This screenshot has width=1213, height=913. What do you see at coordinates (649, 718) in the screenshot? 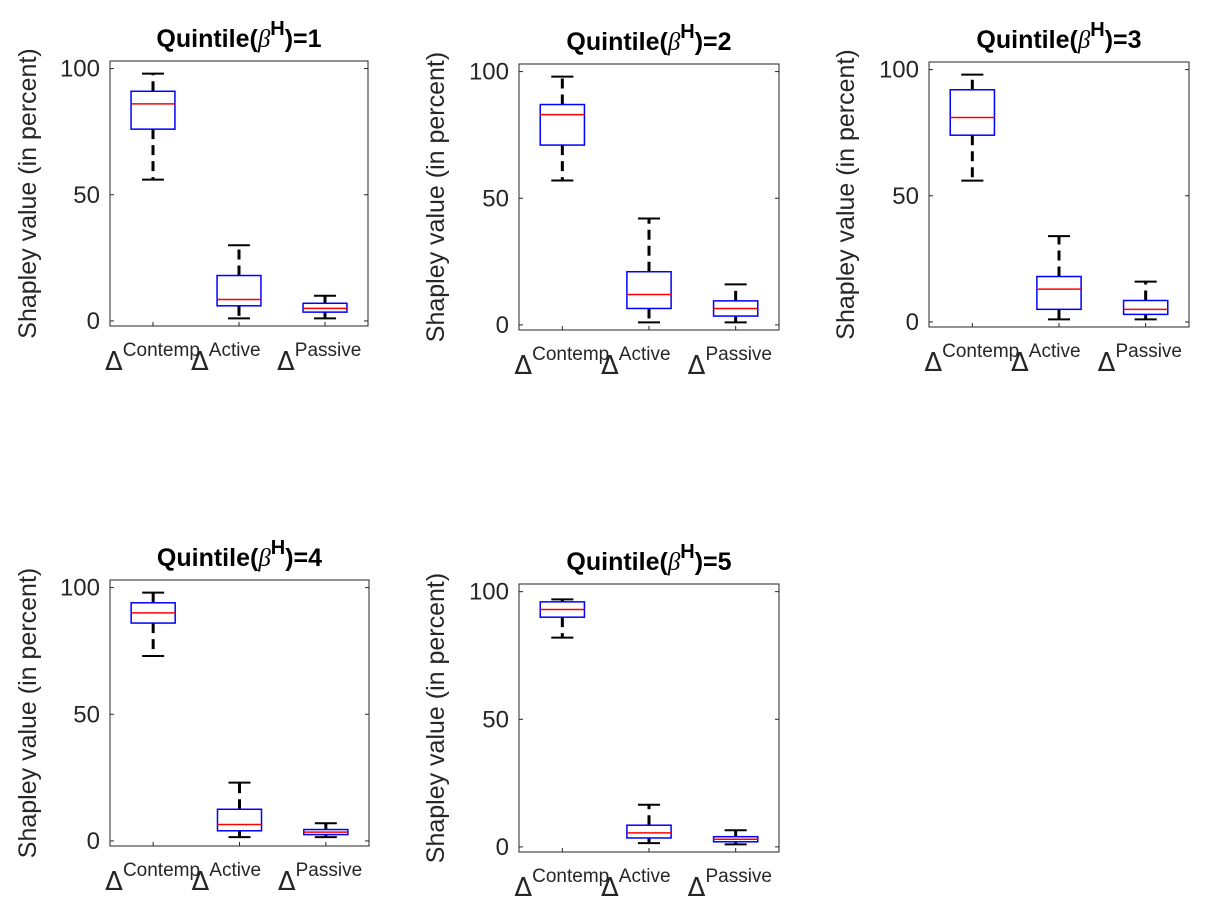
I see `axes-frame` at bounding box center [649, 718].